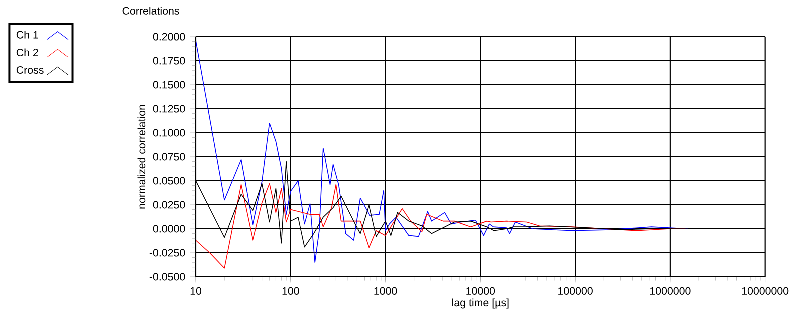 This screenshot has height=321, width=801. I want to click on x-tick-label: 100000, so click(575, 291).